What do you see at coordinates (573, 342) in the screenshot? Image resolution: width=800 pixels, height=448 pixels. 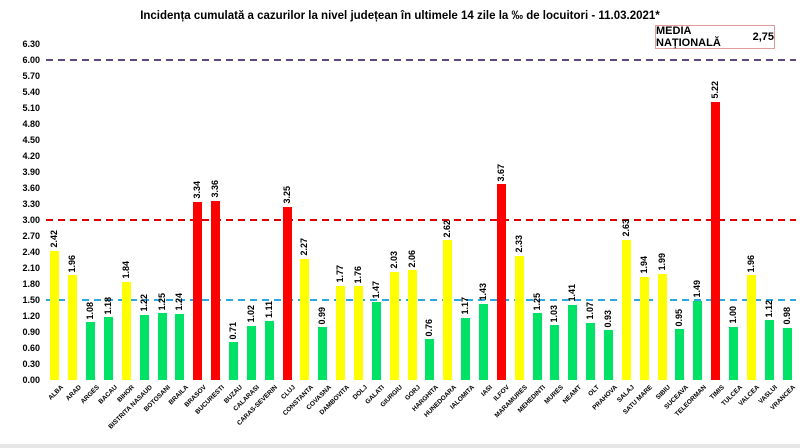 I see `bar-neamt` at bounding box center [573, 342].